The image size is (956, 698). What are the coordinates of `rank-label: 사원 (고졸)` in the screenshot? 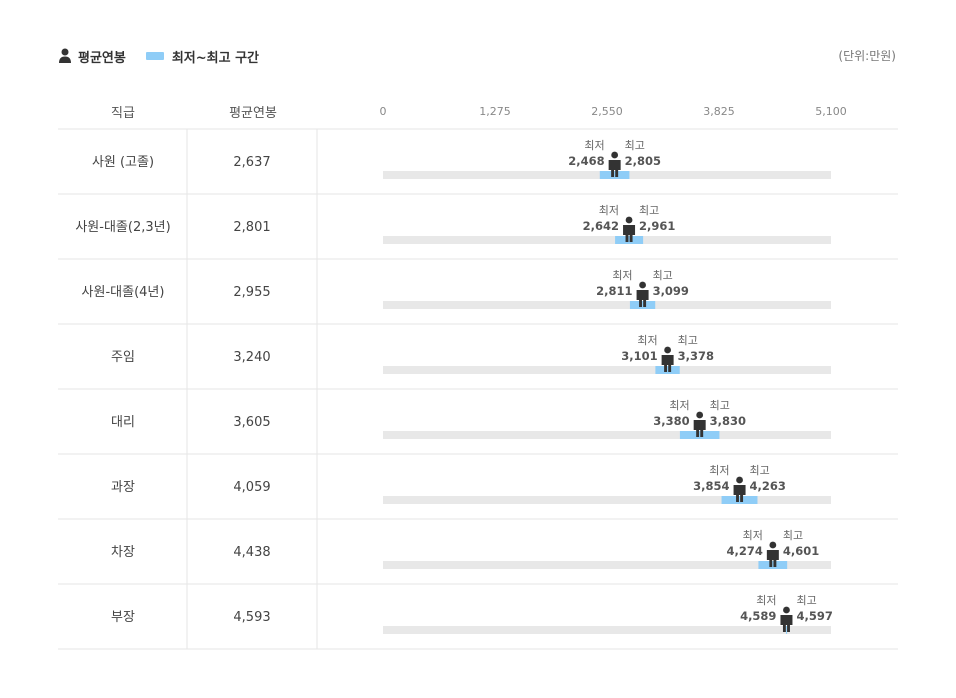 It's located at (123, 162).